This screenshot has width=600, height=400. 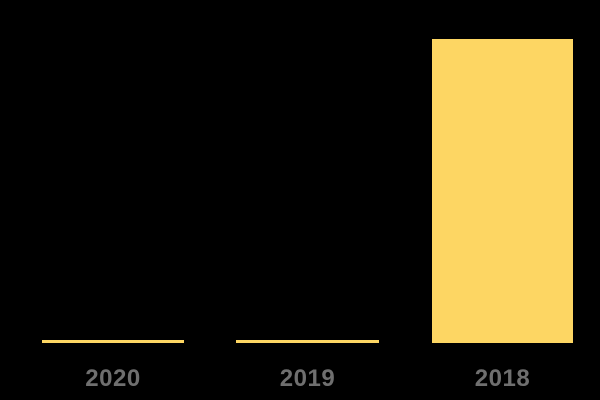 What do you see at coordinates (502, 378) in the screenshot?
I see `x-axis-label-2018: 2018` at bounding box center [502, 378].